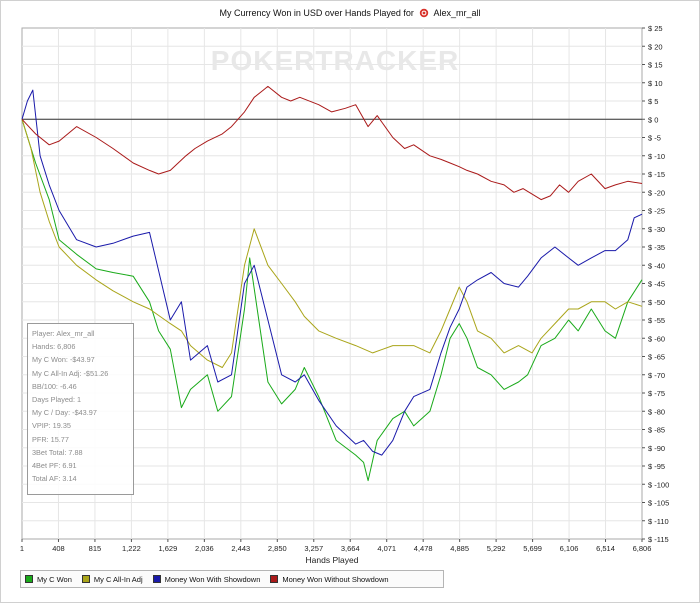 The width and height of the screenshot is (700, 603). Describe the element at coordinates (332, 560) in the screenshot. I see `x-axis-label: Hands Played` at that location.